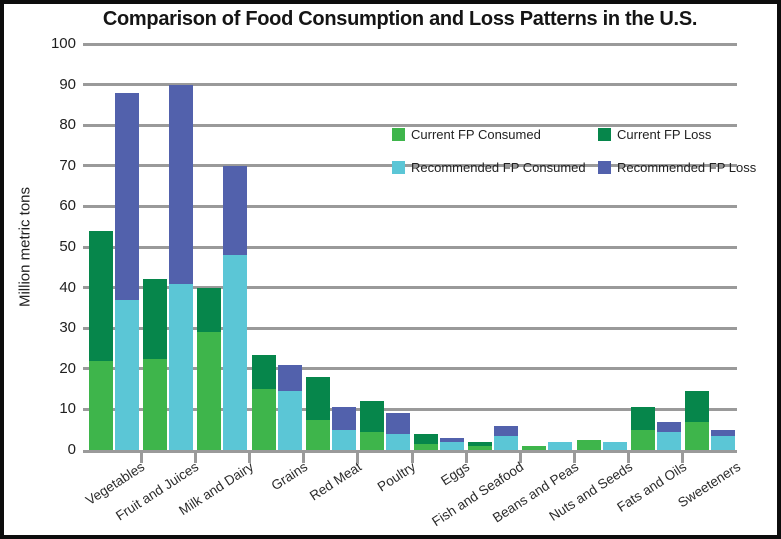  I want to click on bar-milk-and-dairy-current, so click(209, 368).